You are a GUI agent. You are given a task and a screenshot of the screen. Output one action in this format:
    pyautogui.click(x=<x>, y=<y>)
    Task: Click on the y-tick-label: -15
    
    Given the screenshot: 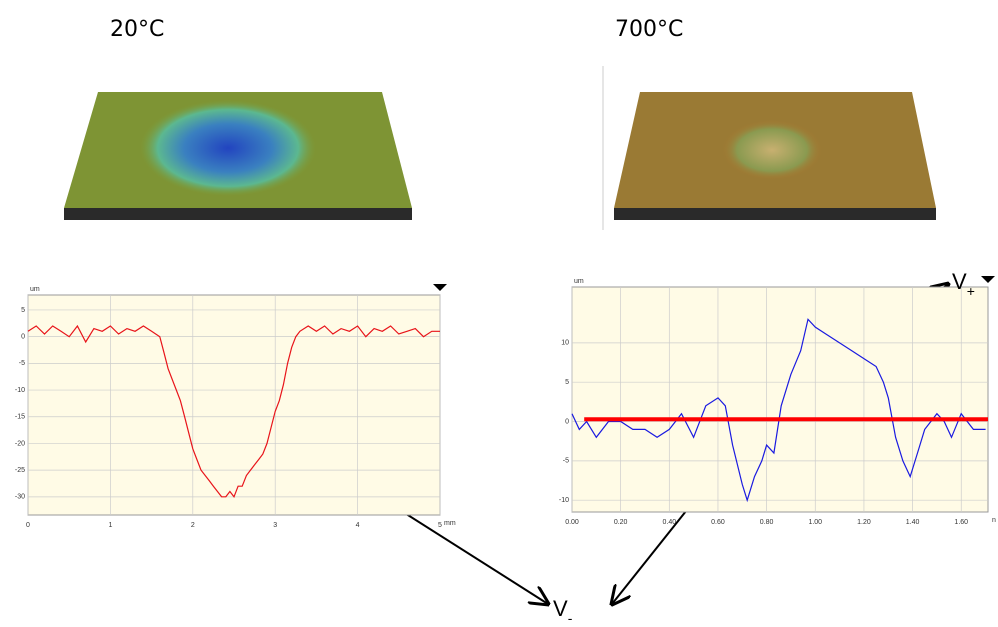 What is the action you would take?
    pyautogui.click(x=20, y=417)
    